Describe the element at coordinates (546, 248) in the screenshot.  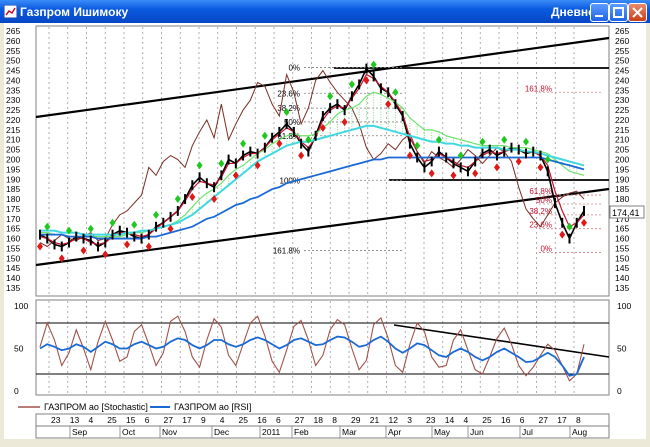
I see `fib-level-label: 0%` at that location.